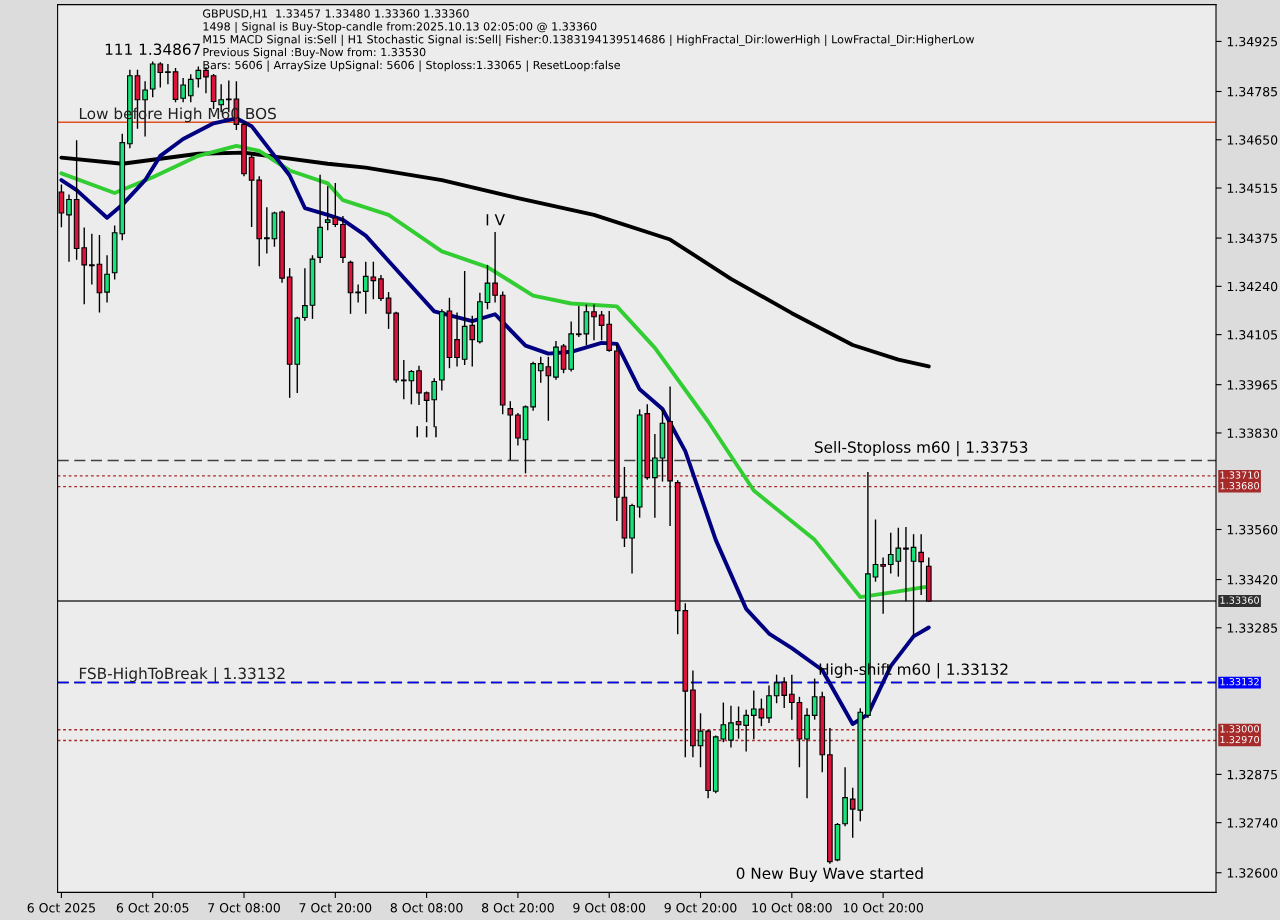 The width and height of the screenshot is (1280, 920). What do you see at coordinates (182, 675) in the screenshot?
I see `ref-line-label: FSB-HighToBreak | 1.33132` at bounding box center [182, 675].